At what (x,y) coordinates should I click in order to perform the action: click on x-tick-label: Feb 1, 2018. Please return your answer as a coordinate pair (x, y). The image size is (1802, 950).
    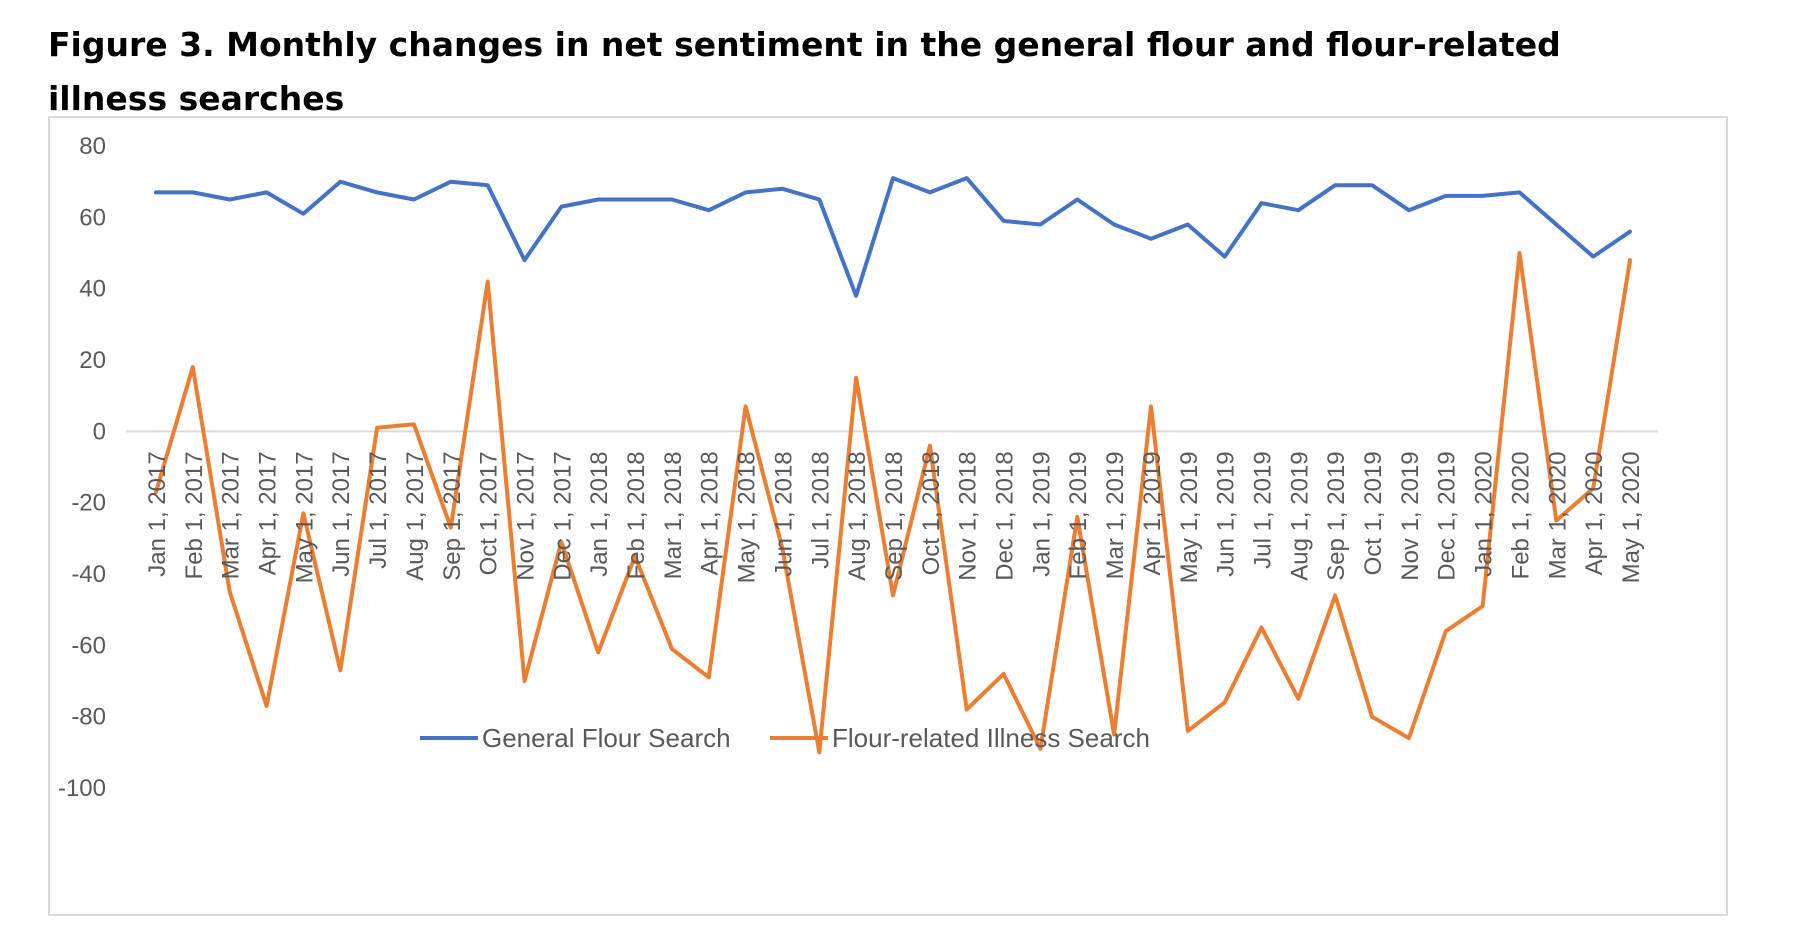
    Looking at the image, I should click on (636, 515).